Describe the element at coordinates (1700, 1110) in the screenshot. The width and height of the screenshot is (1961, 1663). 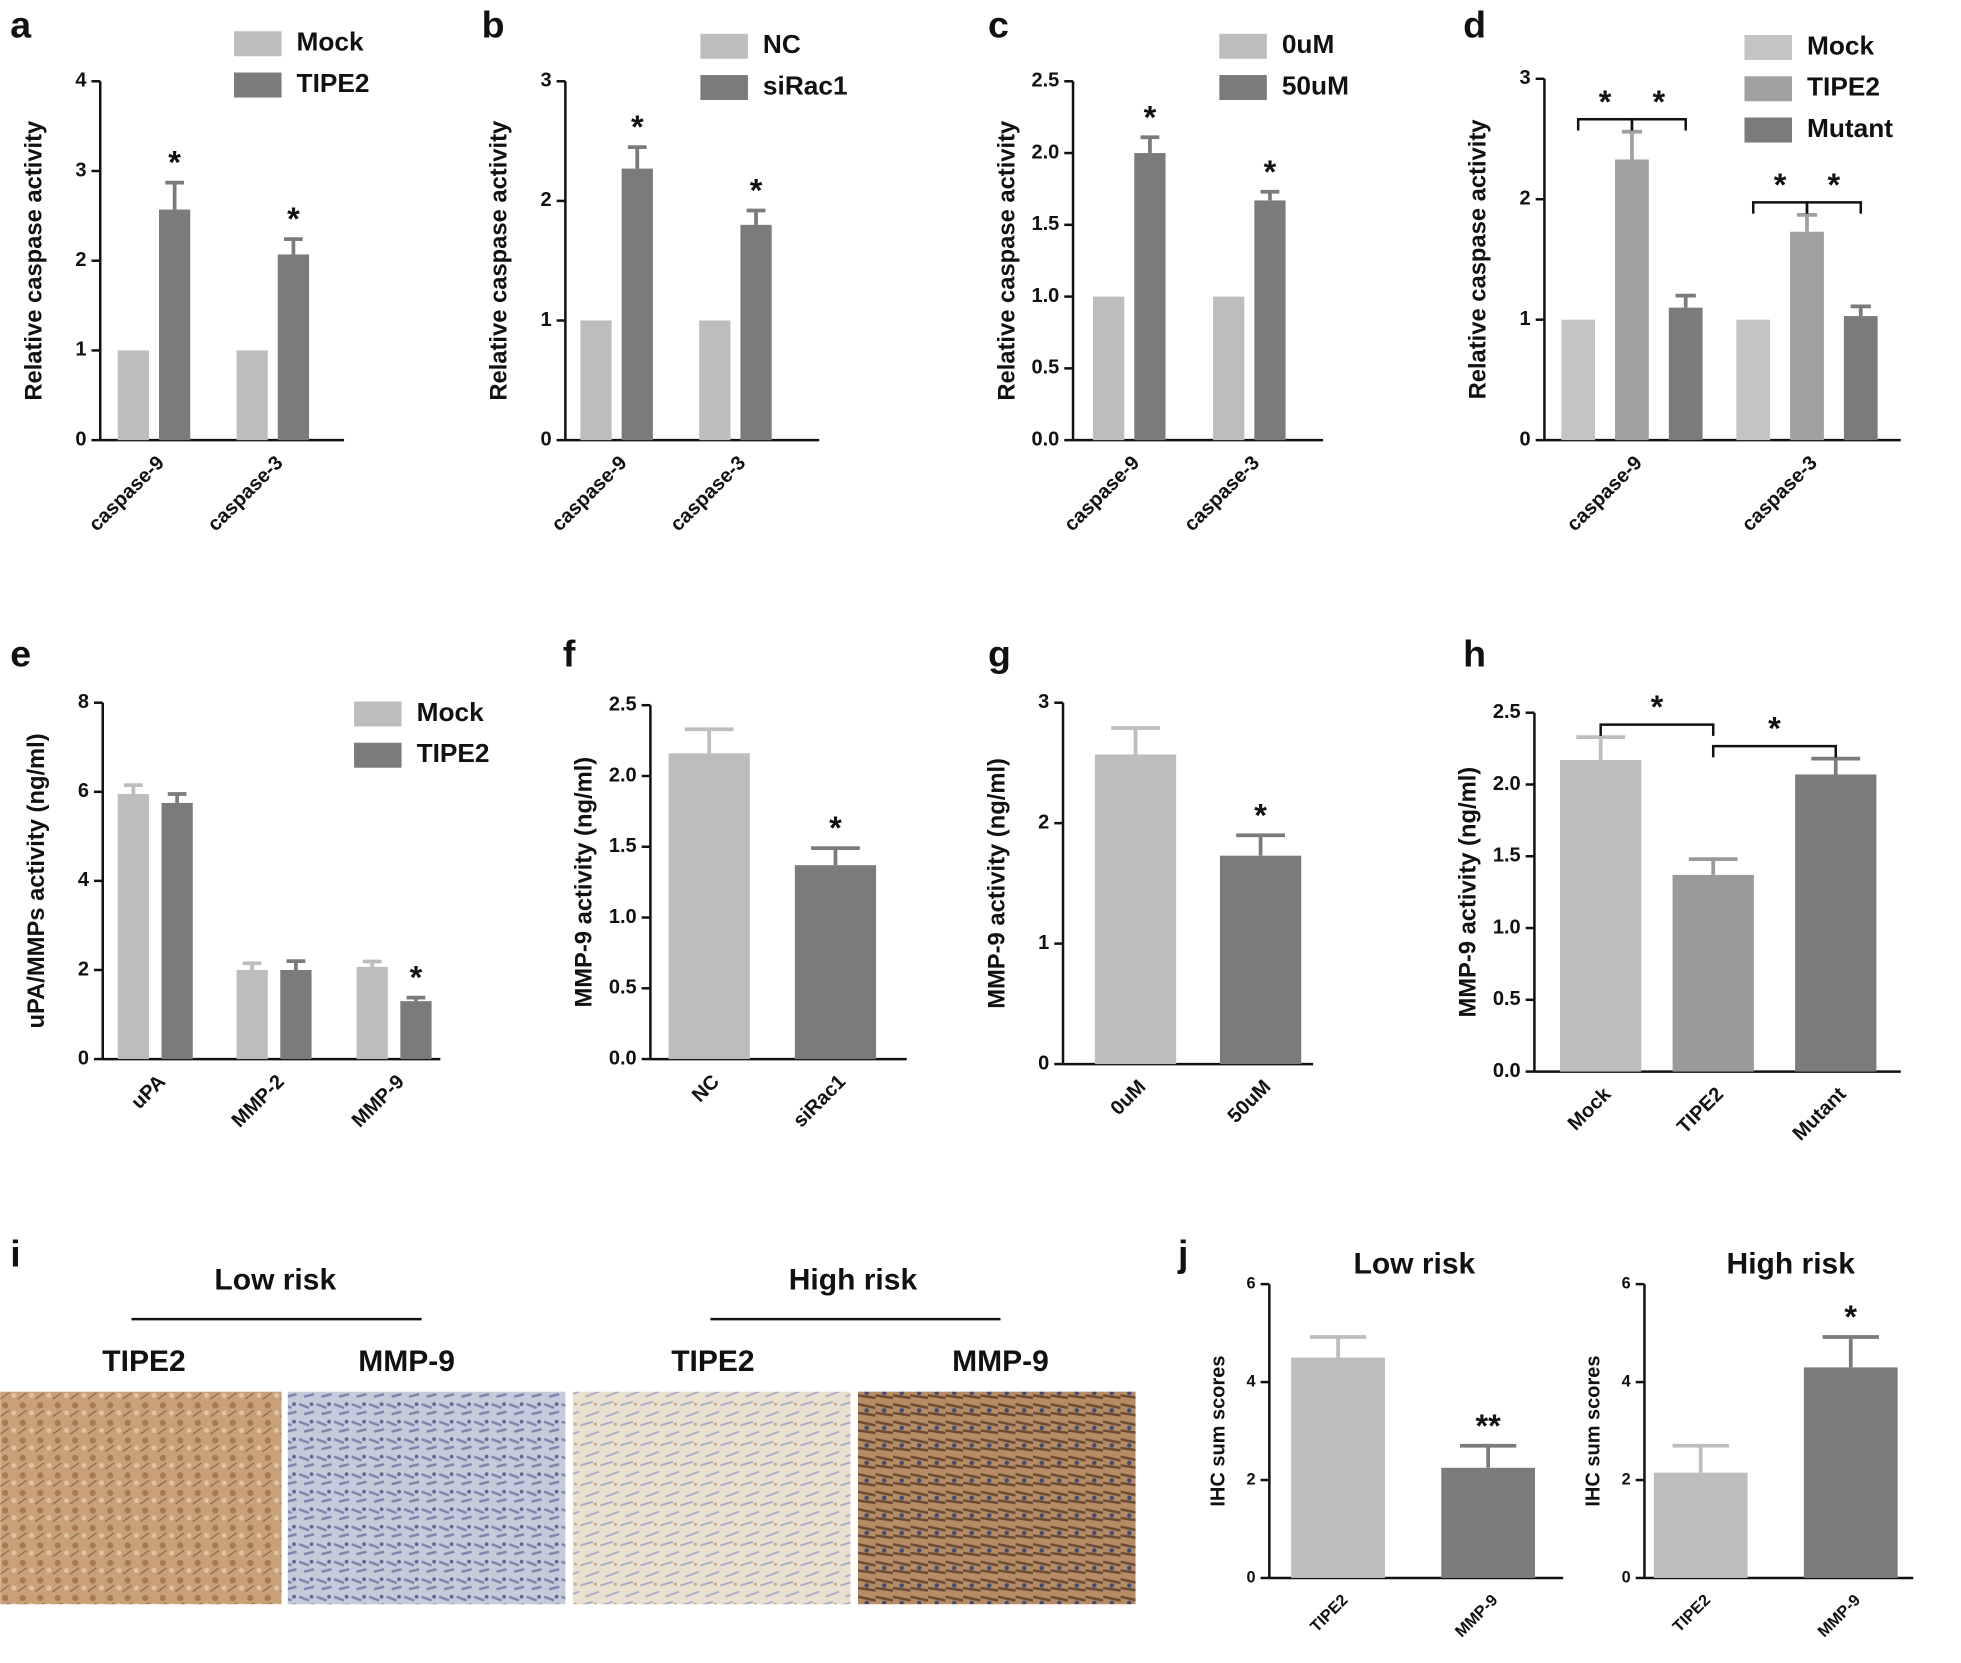
I see `x-tick-label: TIPE2` at that location.